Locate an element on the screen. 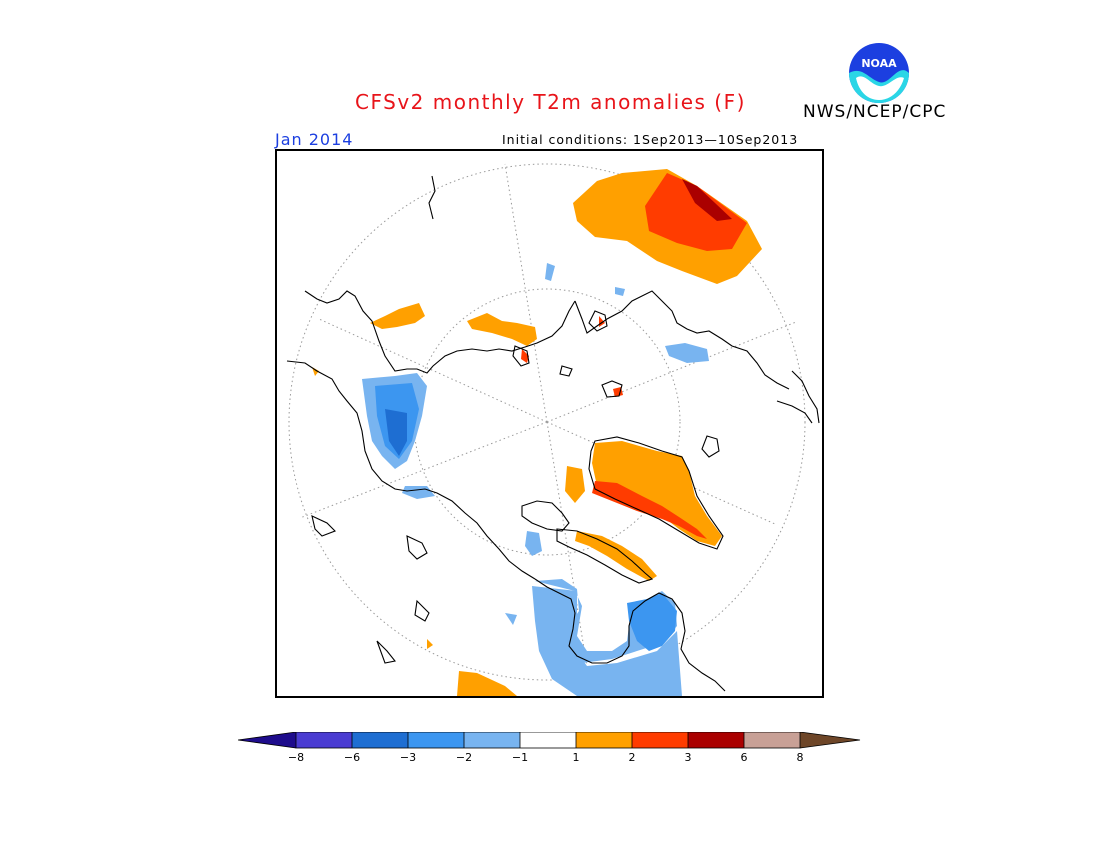  noaa-logo-text: NOAA is located at coordinates (879, 63).